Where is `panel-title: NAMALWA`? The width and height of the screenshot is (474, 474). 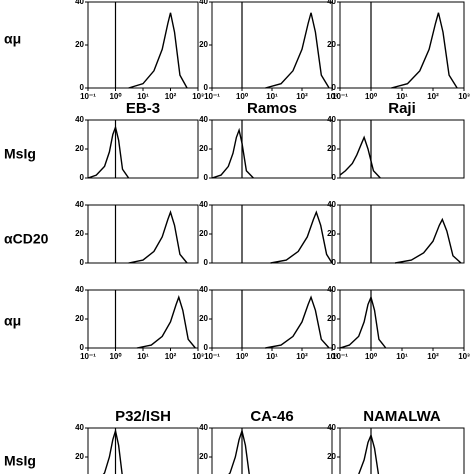
panel-title: NAMALWA is located at coordinates (402, 416).